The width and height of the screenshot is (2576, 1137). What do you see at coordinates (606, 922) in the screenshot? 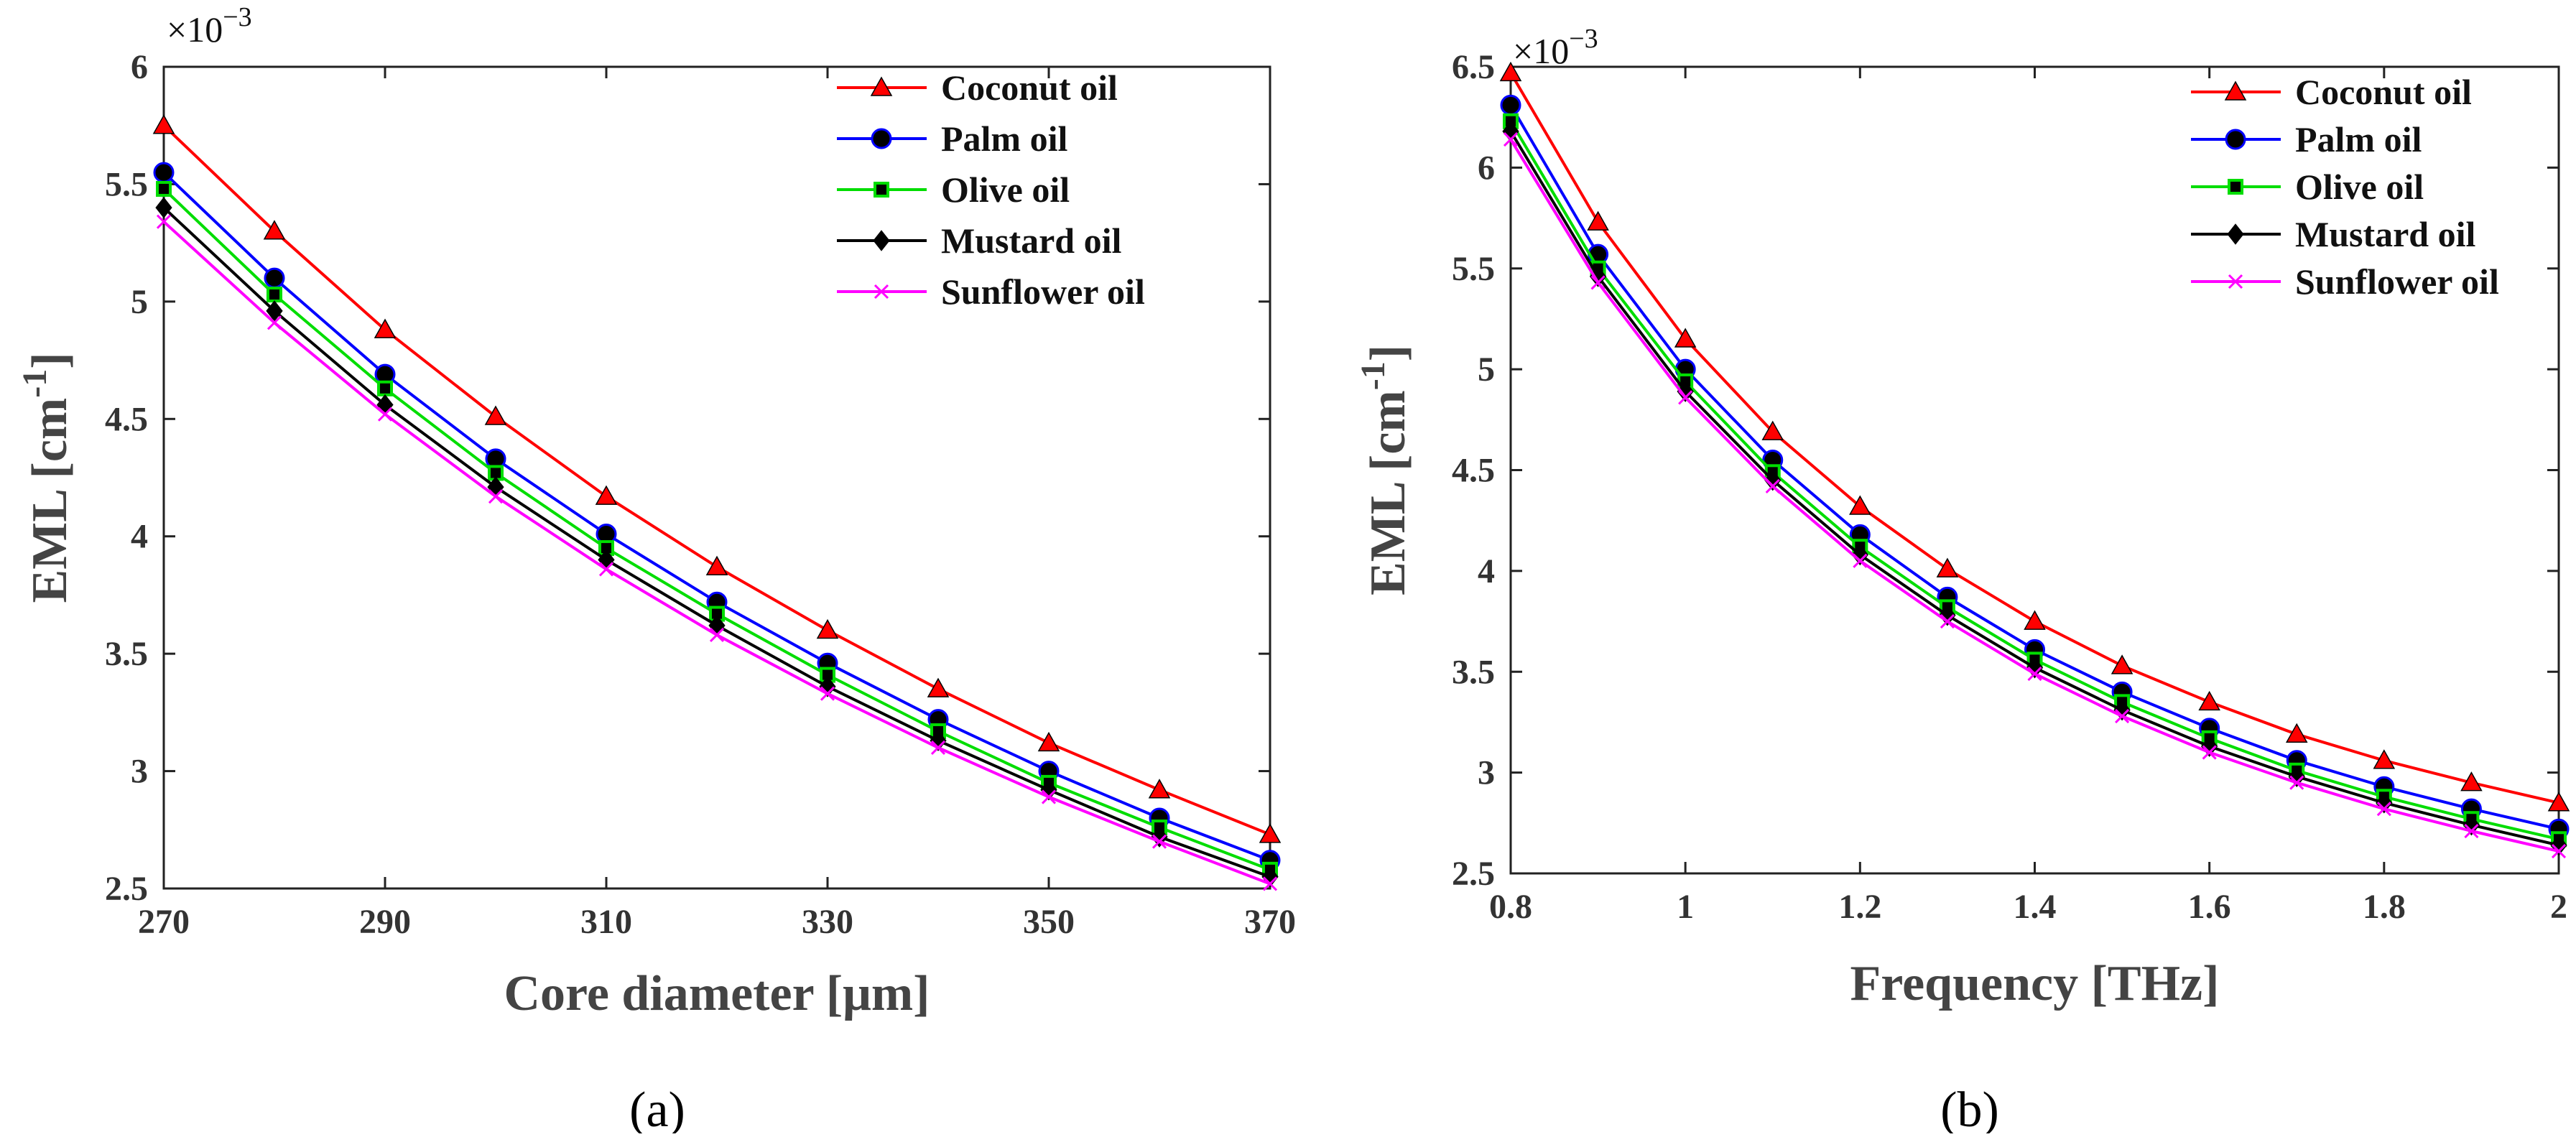
I see `x-tick-label: 310` at bounding box center [606, 922].